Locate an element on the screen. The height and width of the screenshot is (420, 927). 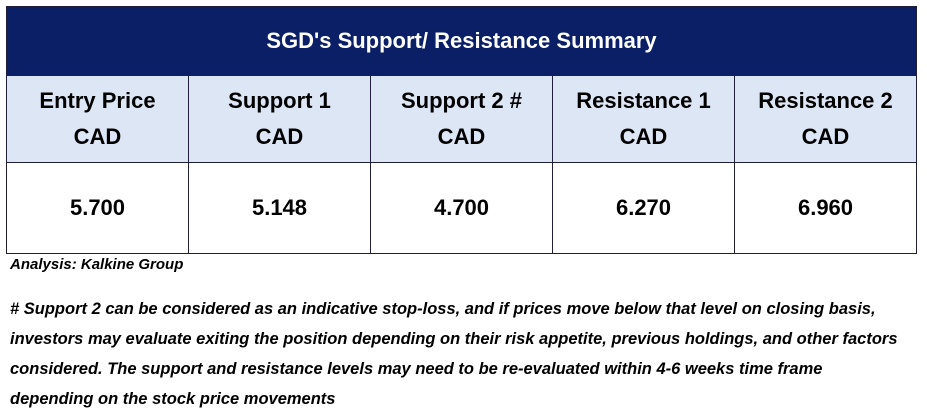
header-entry-price-label: Entry Price is located at coordinates (97, 100).